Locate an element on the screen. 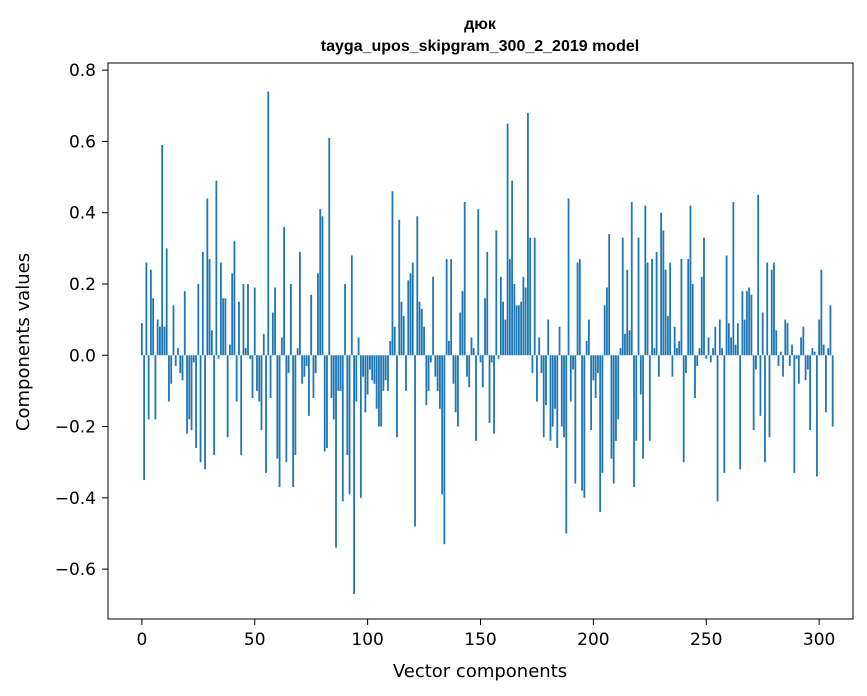  x-tick-label: 0 is located at coordinates (141, 640).